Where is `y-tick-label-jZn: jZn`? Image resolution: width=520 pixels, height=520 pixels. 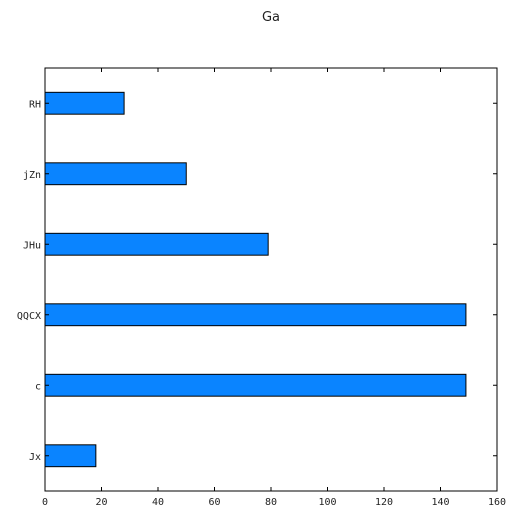
y-tick-label-jZn: jZn is located at coordinates (32, 175).